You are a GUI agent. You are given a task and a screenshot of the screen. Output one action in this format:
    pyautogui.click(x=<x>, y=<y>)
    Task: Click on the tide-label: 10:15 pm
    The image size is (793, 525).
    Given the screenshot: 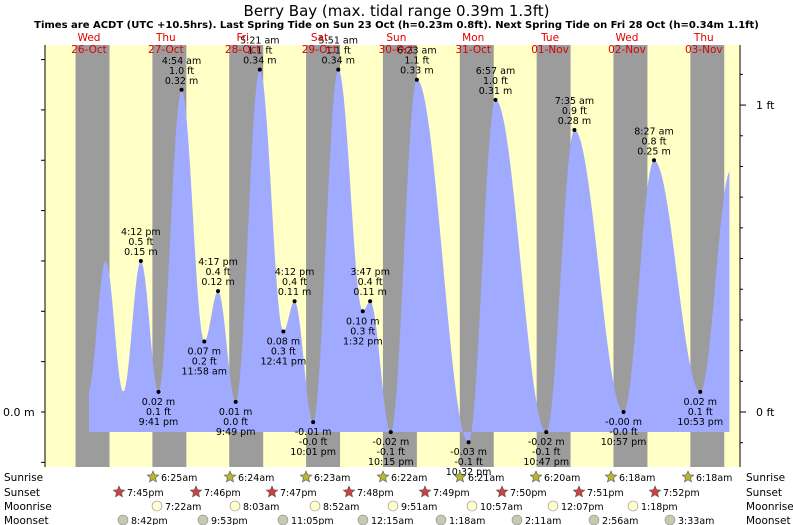 What is the action you would take?
    pyautogui.click(x=391, y=462)
    